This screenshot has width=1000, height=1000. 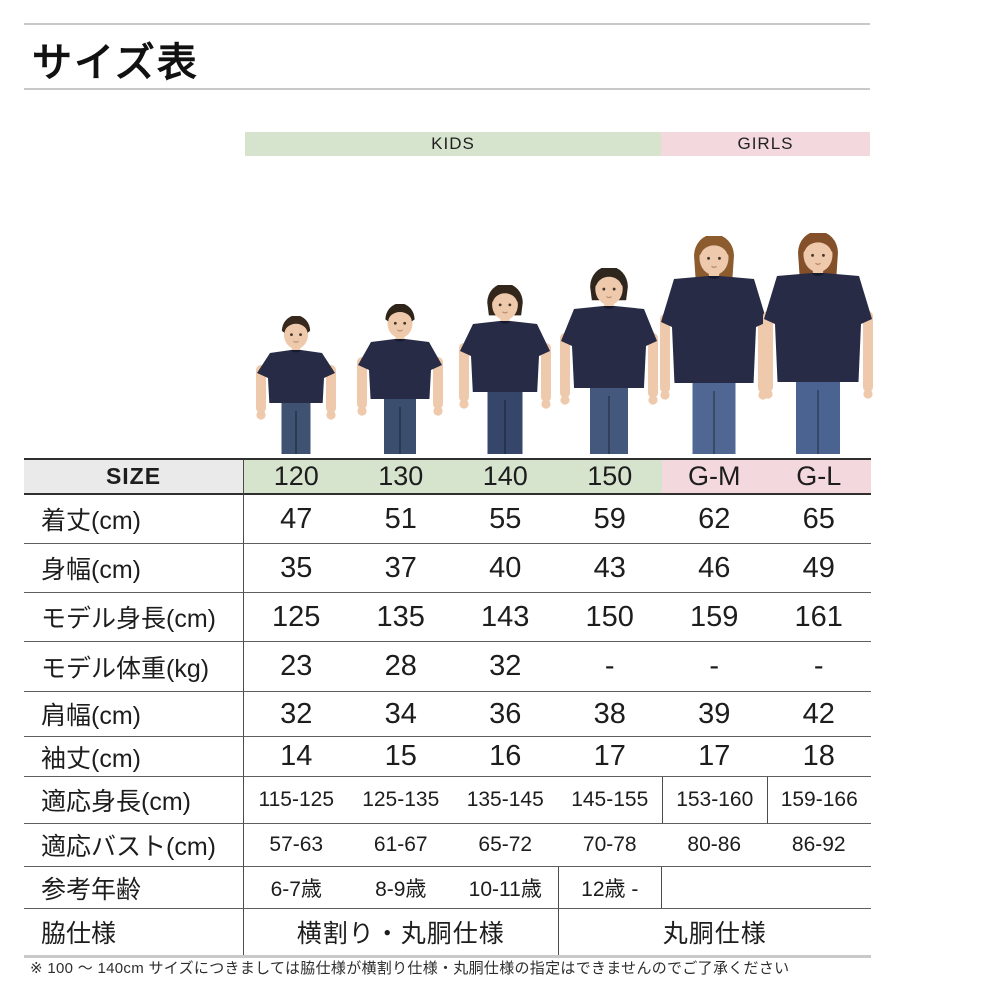 I want to click on value-cell: 115-125, so click(x=296, y=800).